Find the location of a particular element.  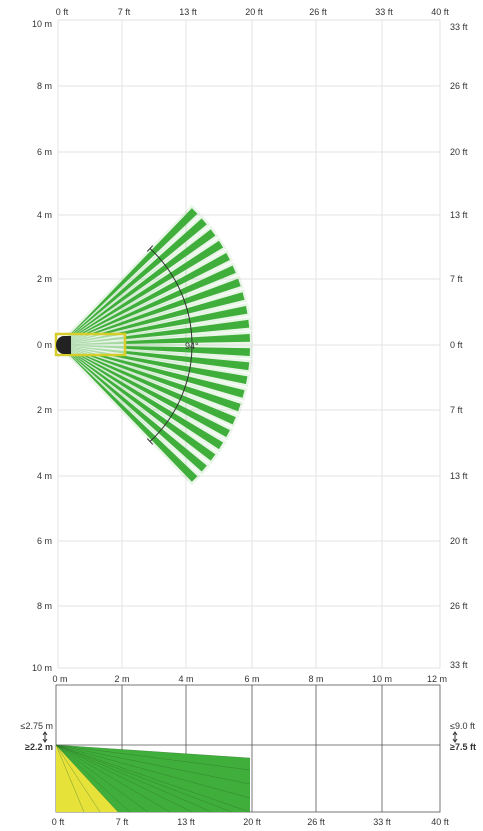

height-min-label: ≥7.5 ft is located at coordinates (463, 747).